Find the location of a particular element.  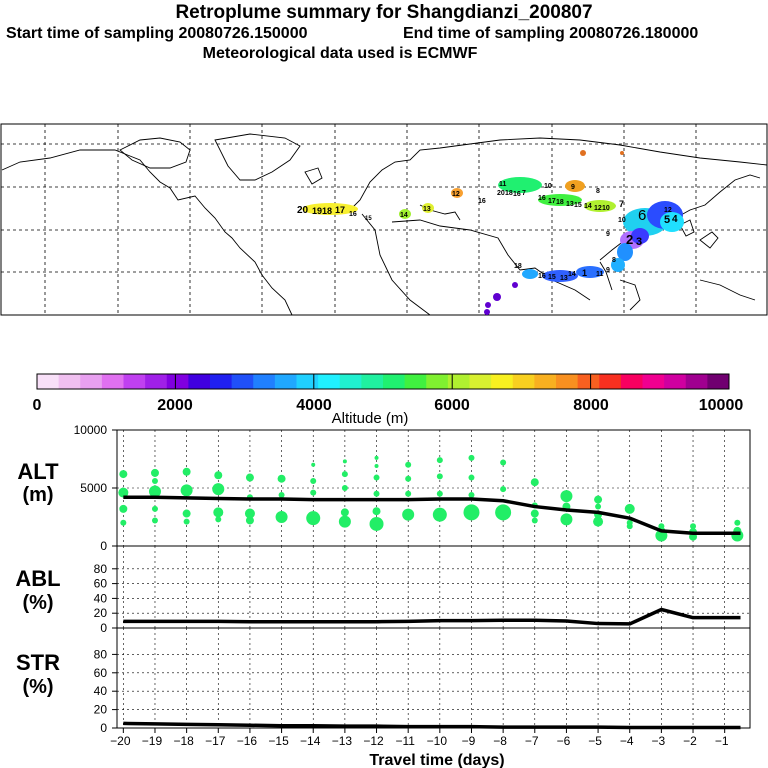

x-tick-label: −4 is located at coordinates (627, 741).